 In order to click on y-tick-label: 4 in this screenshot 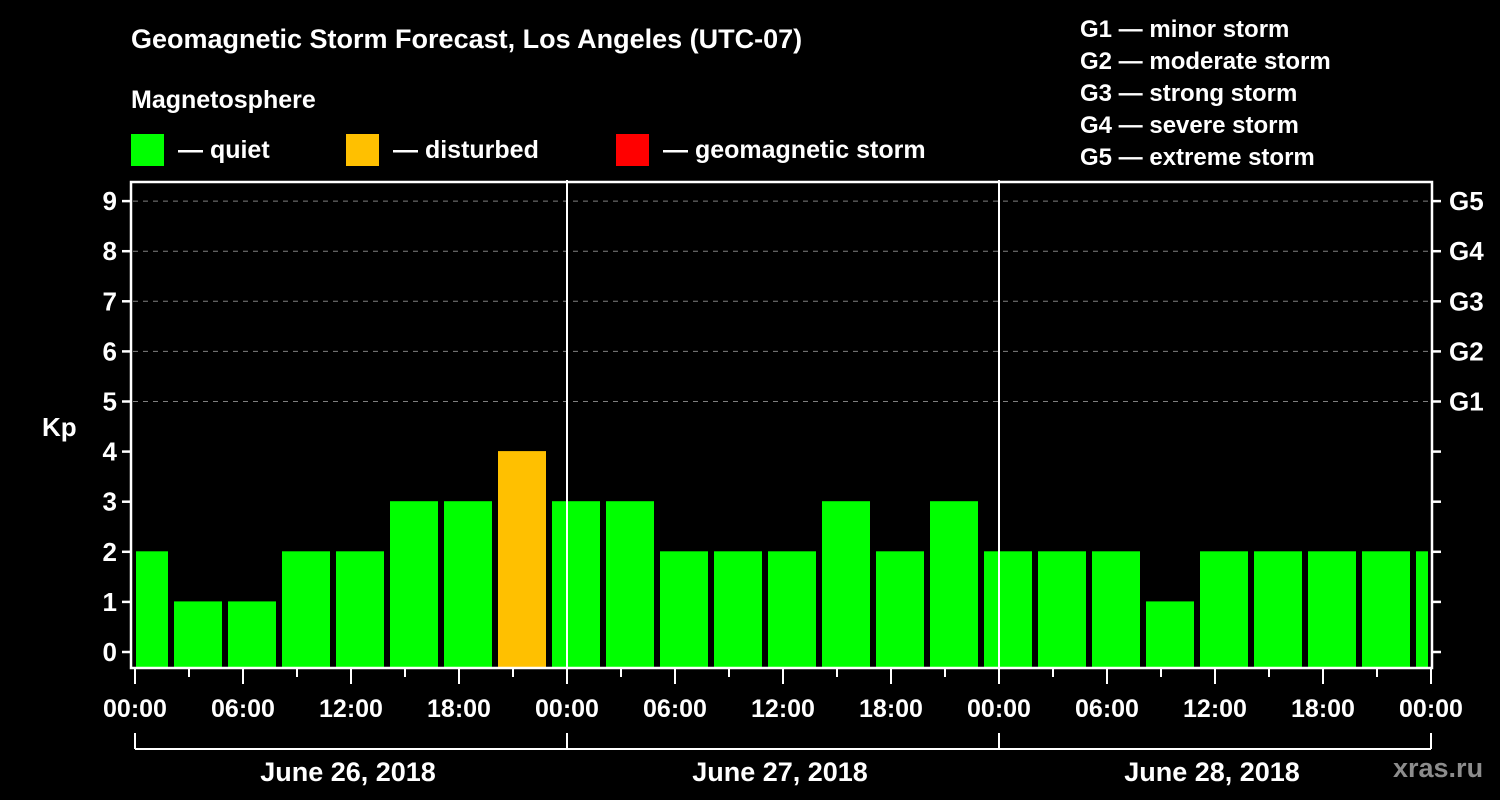, I will do `click(110, 452)`.